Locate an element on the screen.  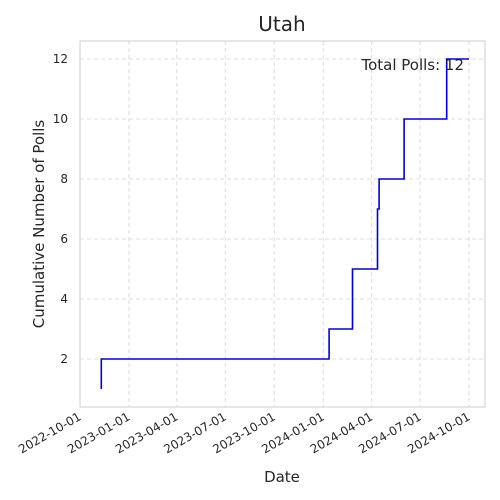
y-tick-label-1: 4 is located at coordinates (64, 299).